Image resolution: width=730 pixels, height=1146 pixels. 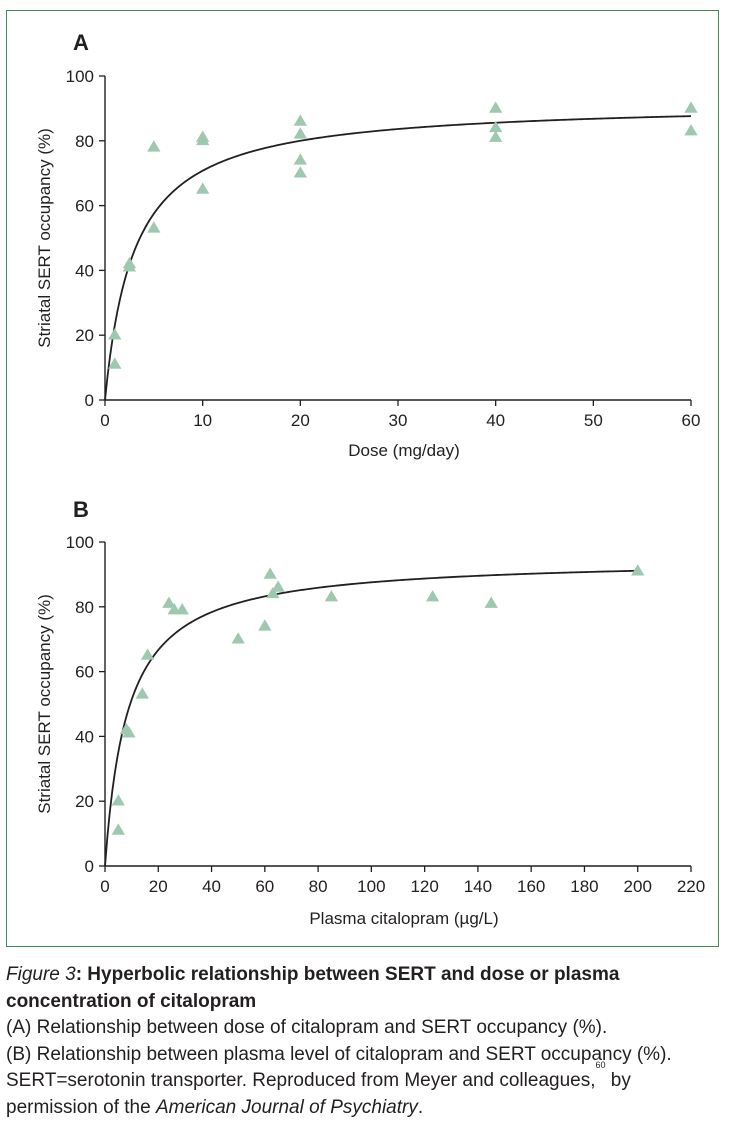 I want to click on x-tick-label: 120, so click(x=424, y=886).